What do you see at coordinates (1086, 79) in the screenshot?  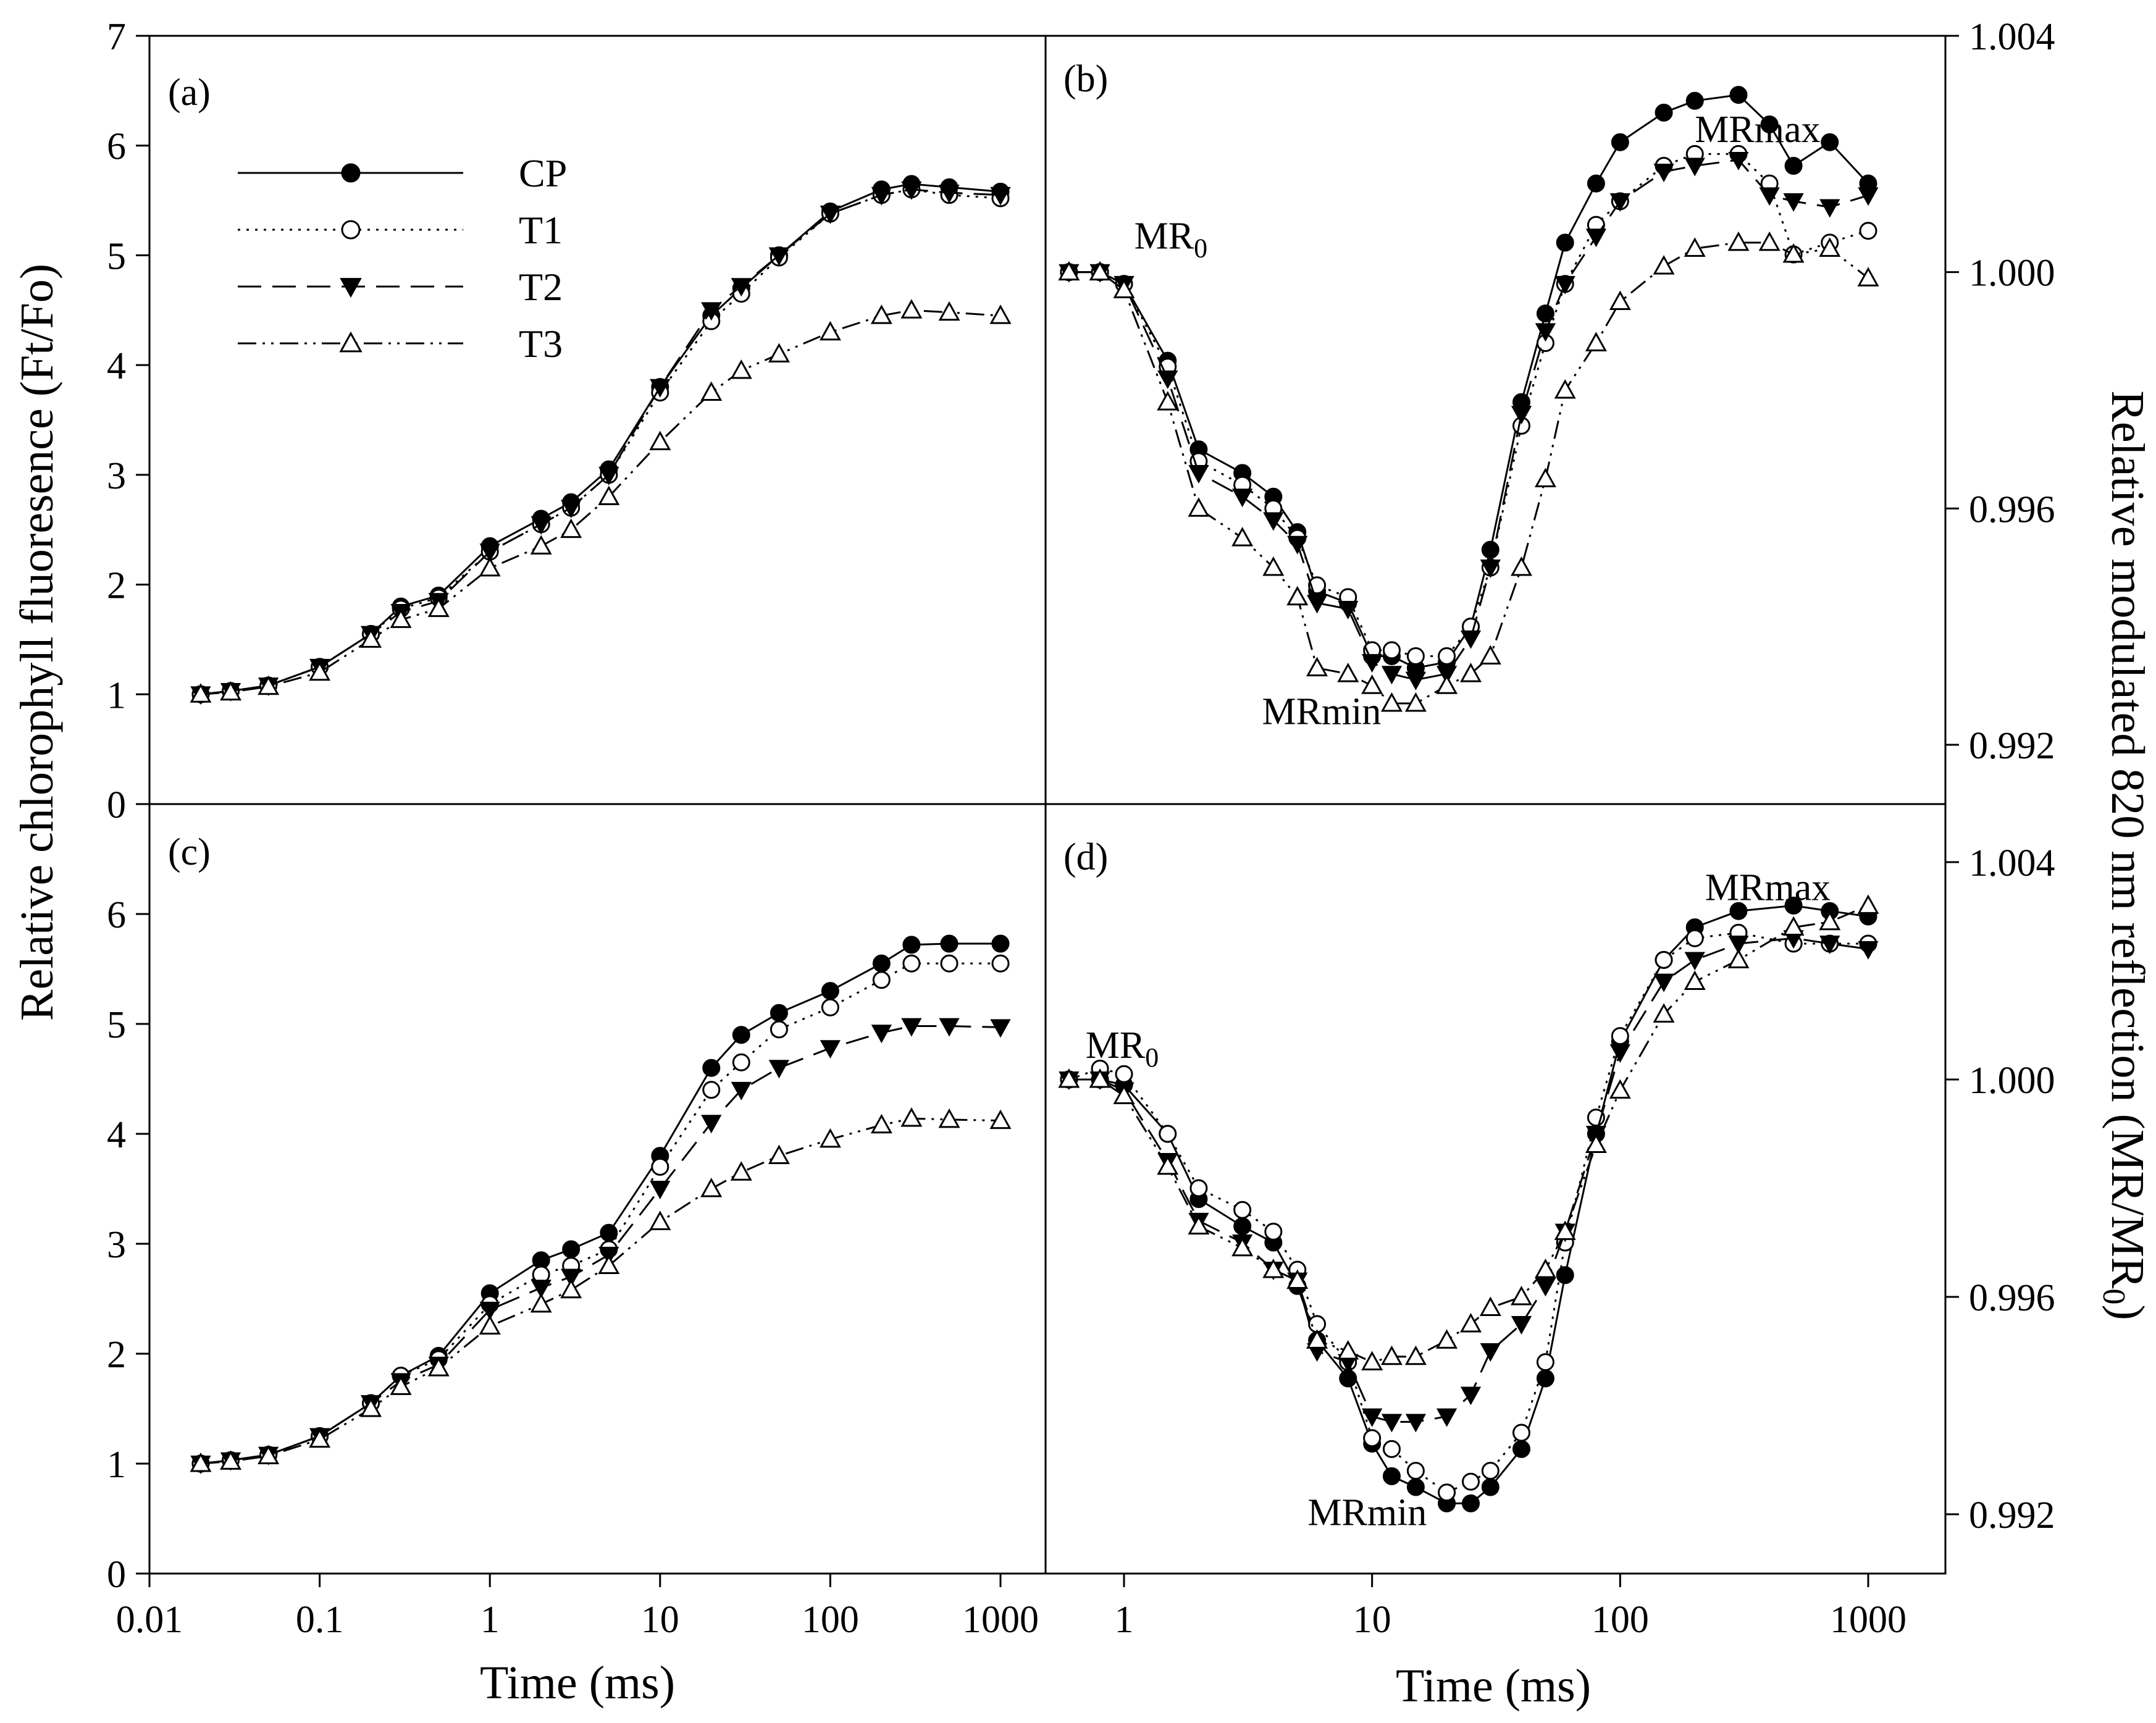 I see `panel-label: (b)` at bounding box center [1086, 79].